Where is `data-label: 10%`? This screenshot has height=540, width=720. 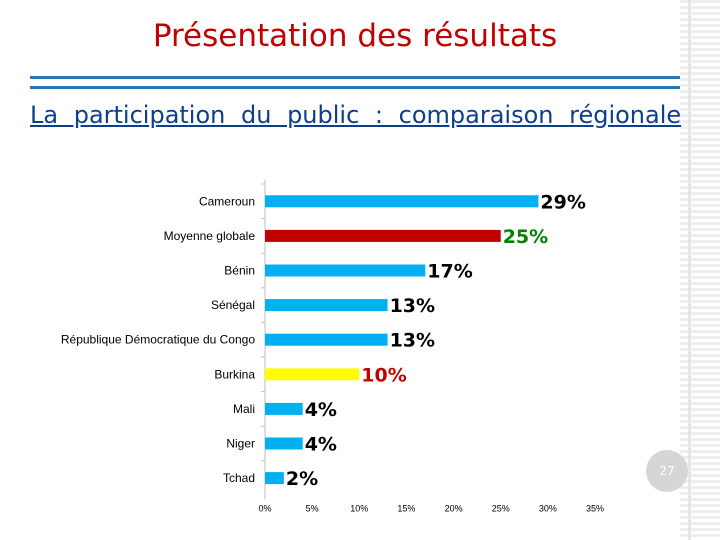 data-label: 10% is located at coordinates (383, 375).